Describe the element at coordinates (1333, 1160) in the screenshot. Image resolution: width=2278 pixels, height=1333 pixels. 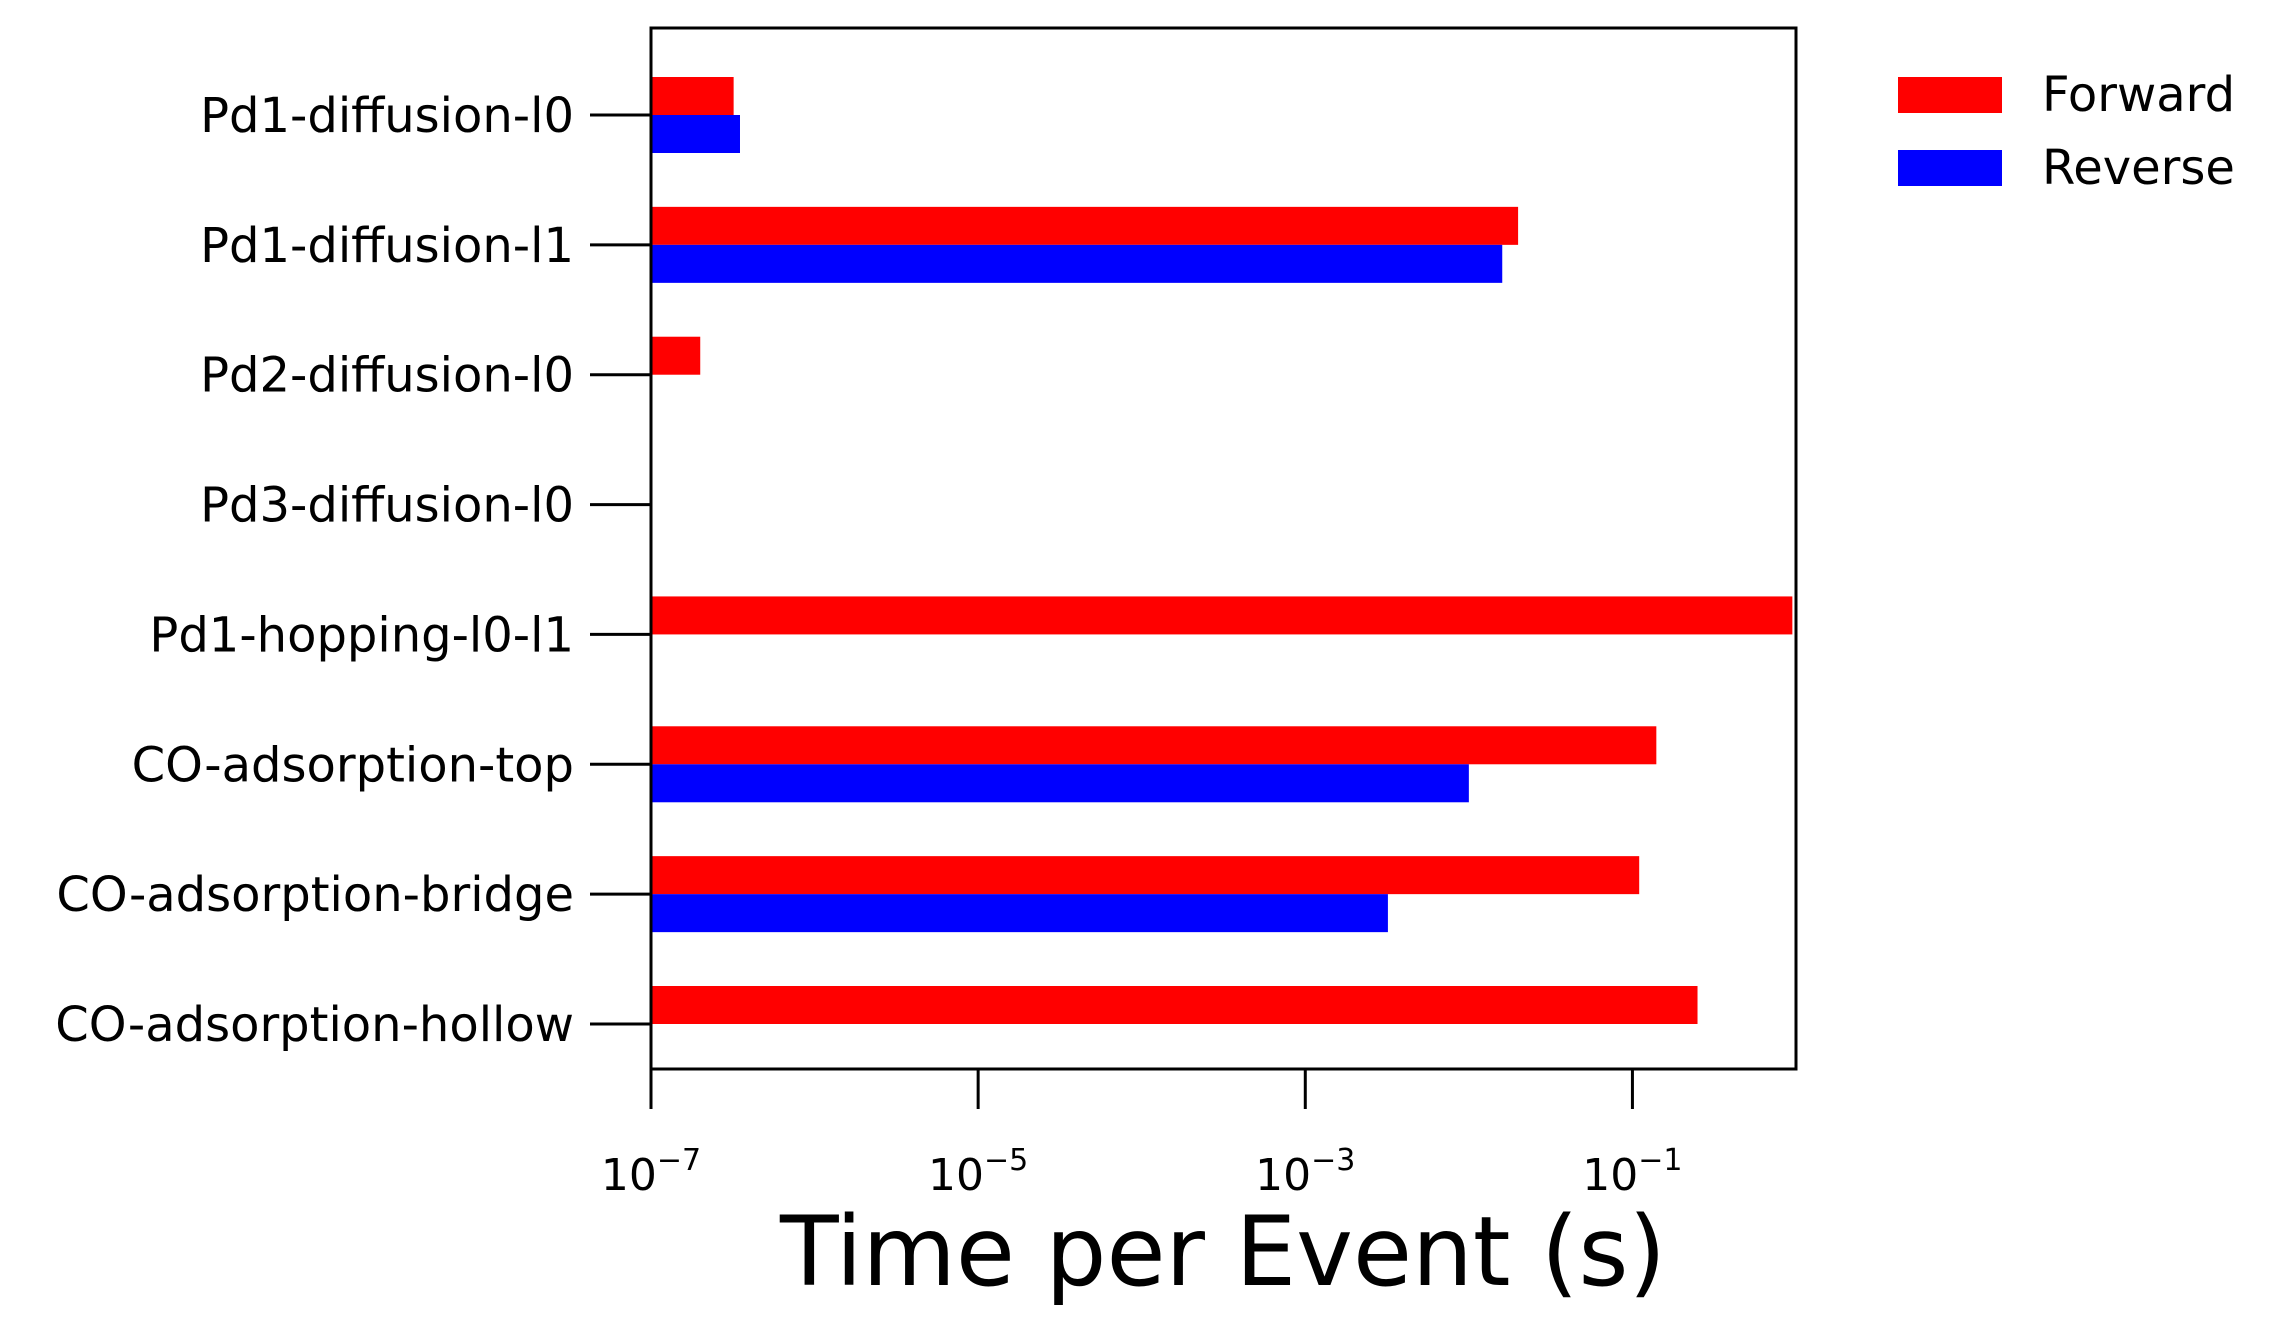
I see `x-tick-exponent: −3` at that location.